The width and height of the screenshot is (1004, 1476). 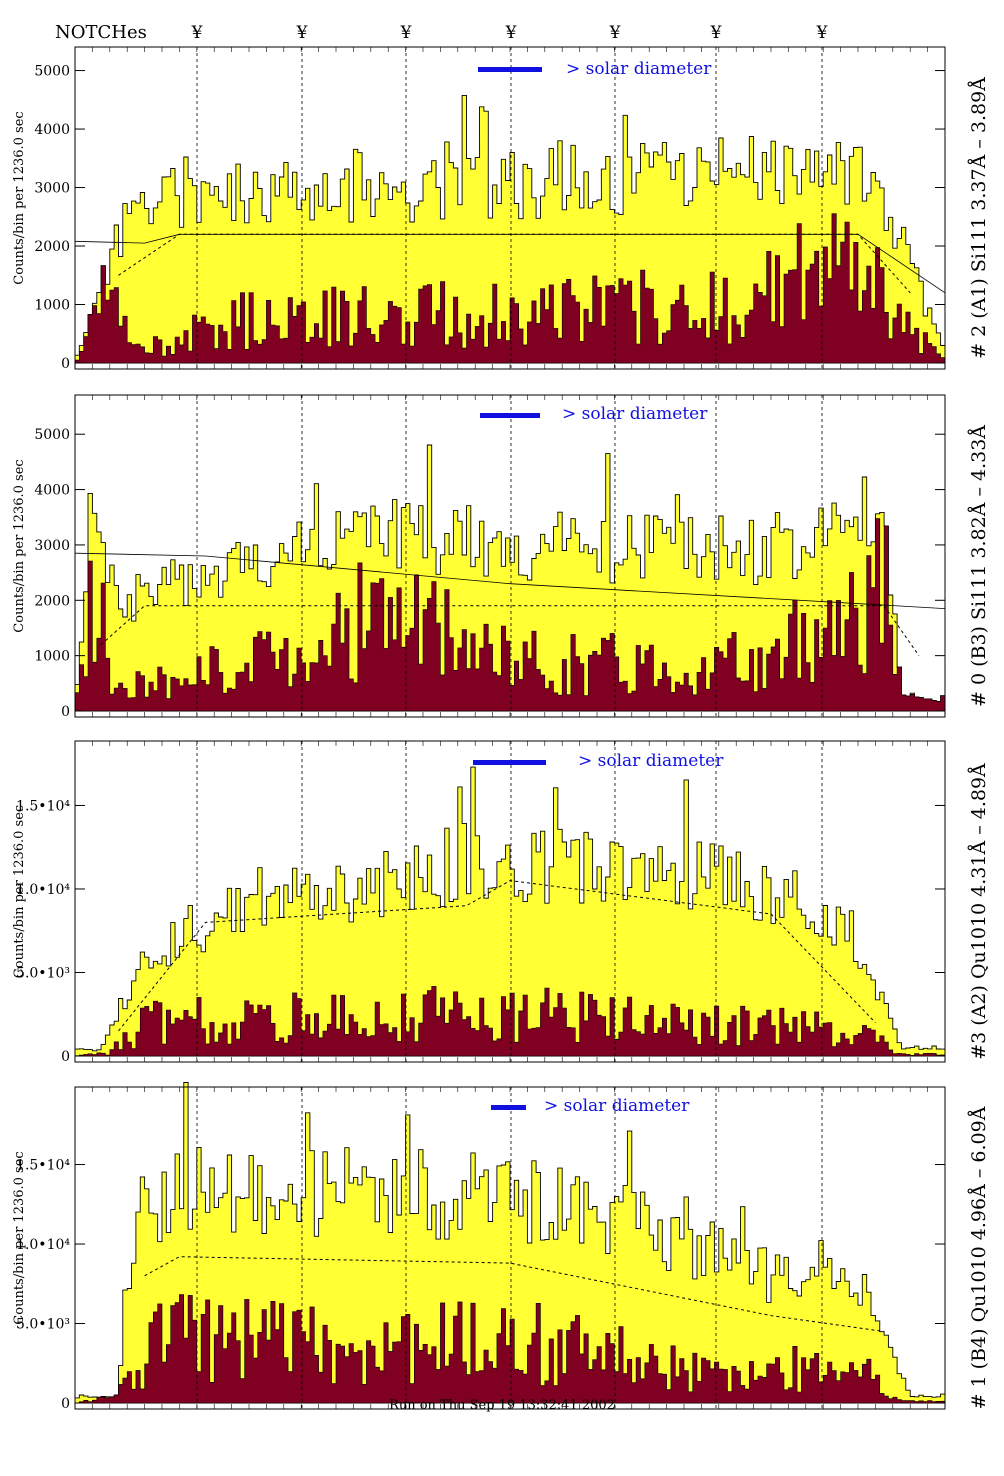 I want to click on notch-marker-4: ¥, so click(x=511, y=33).